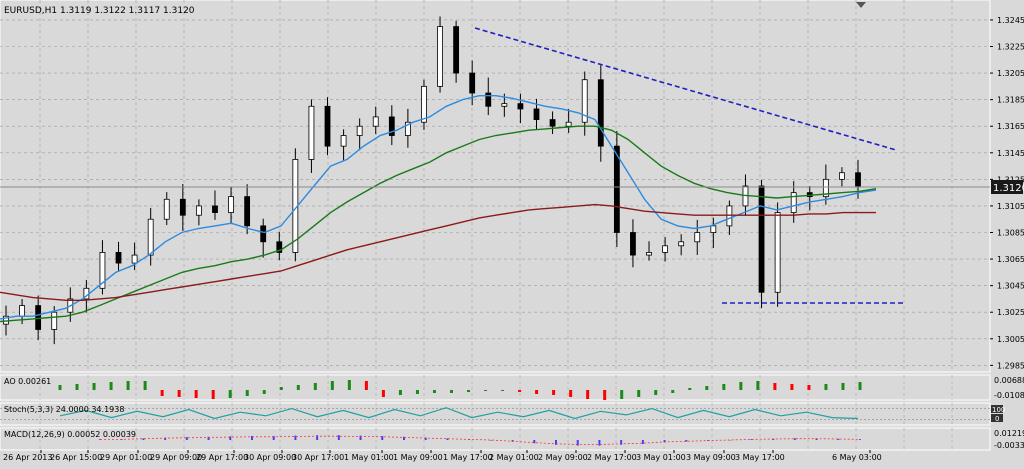 The height and width of the screenshot is (469, 1024). Describe the element at coordinates (1009, 445) in the screenshot. I see `macd-tick-bottom: -0.00334` at that location.